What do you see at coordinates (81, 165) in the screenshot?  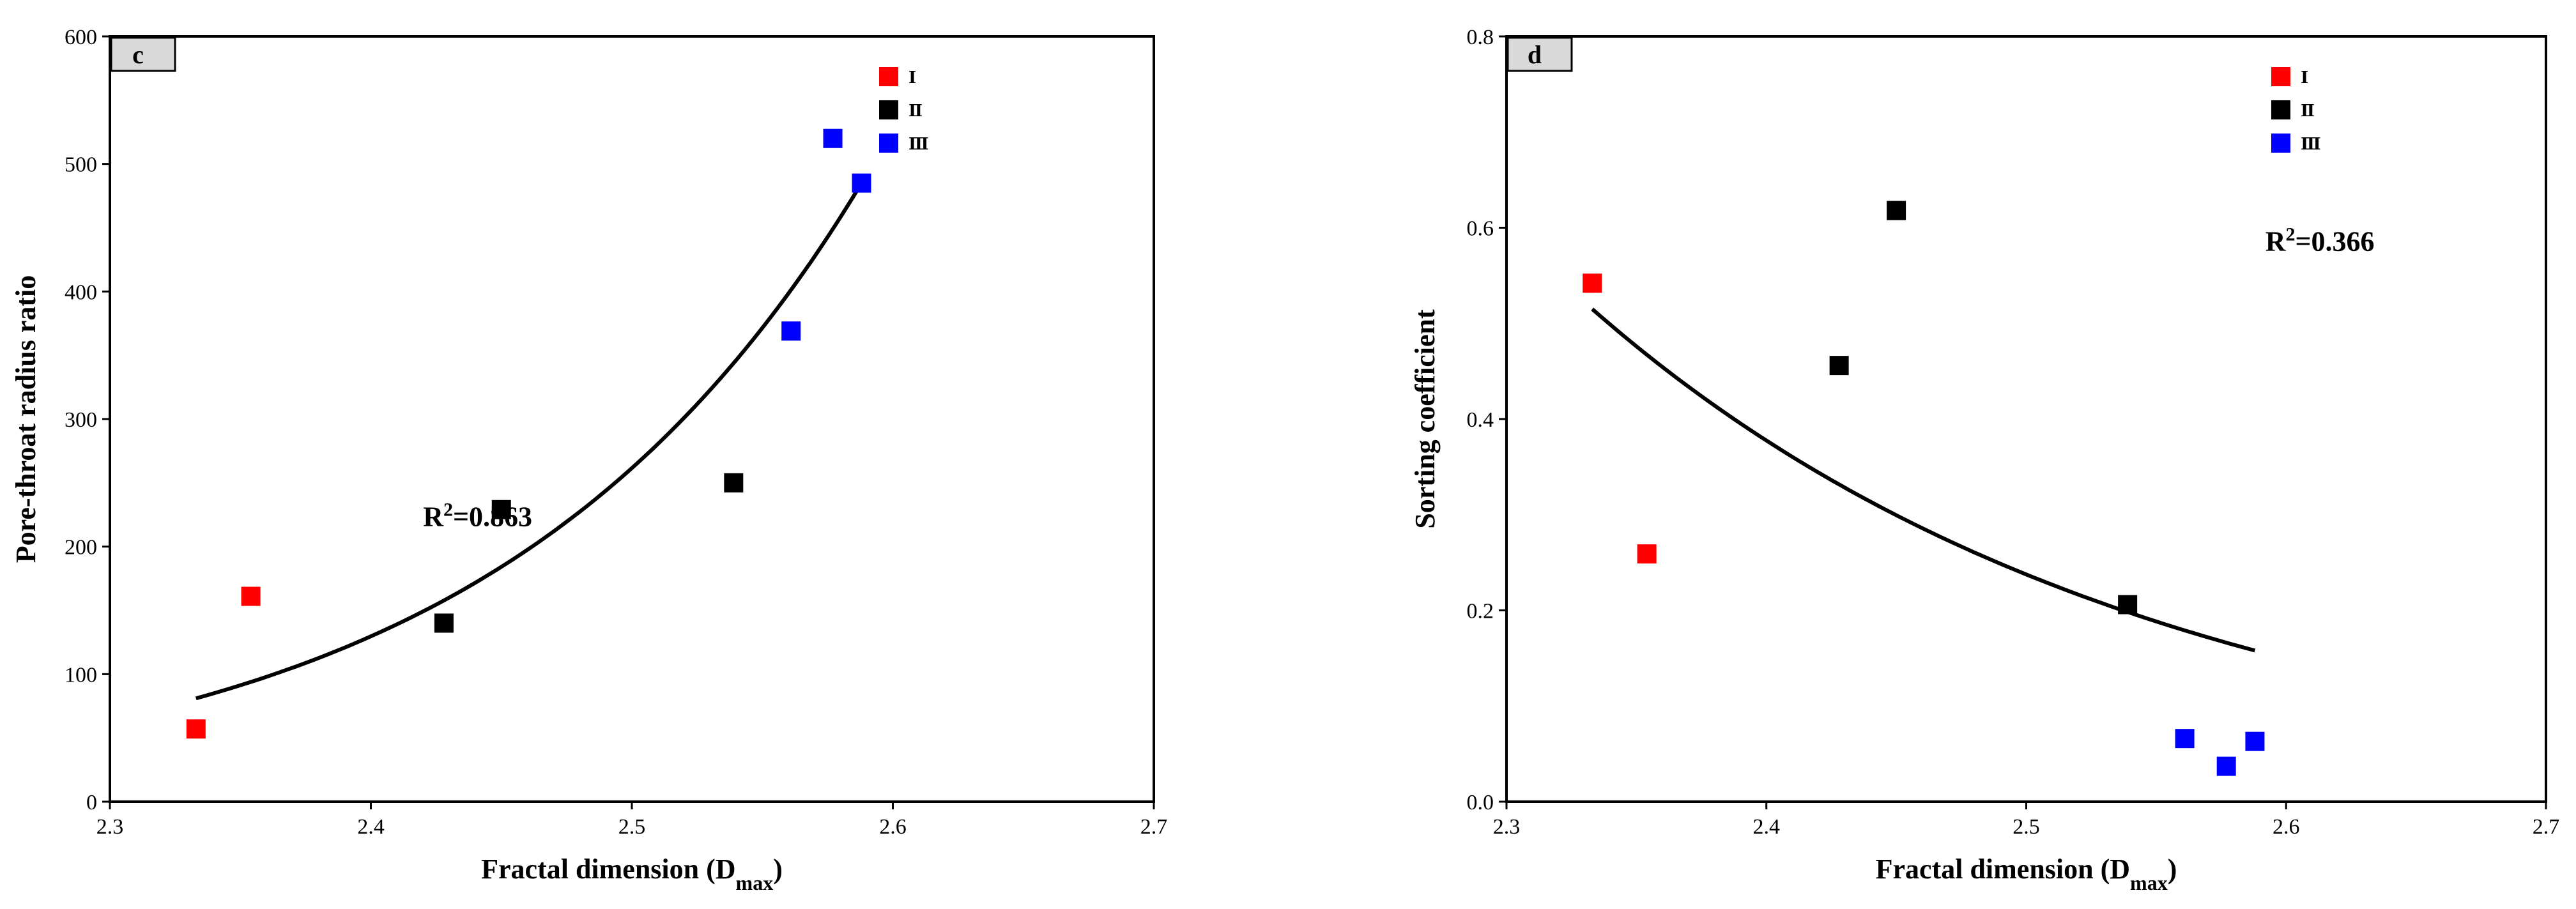 I see `y-tick-label: 500` at bounding box center [81, 165].